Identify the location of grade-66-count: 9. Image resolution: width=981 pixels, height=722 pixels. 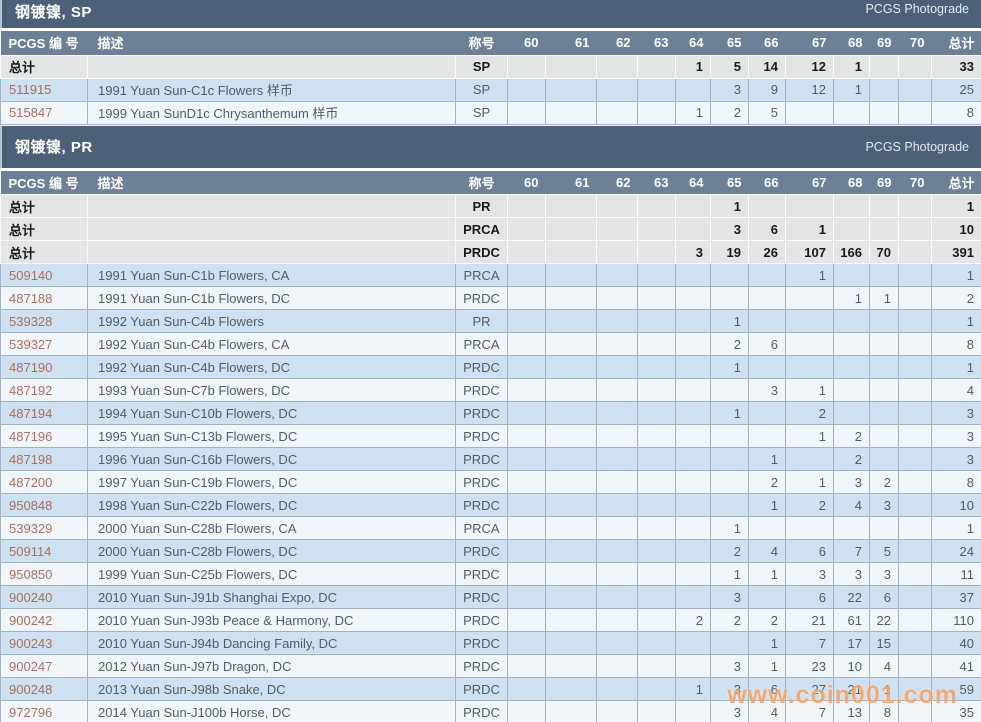
(767, 89).